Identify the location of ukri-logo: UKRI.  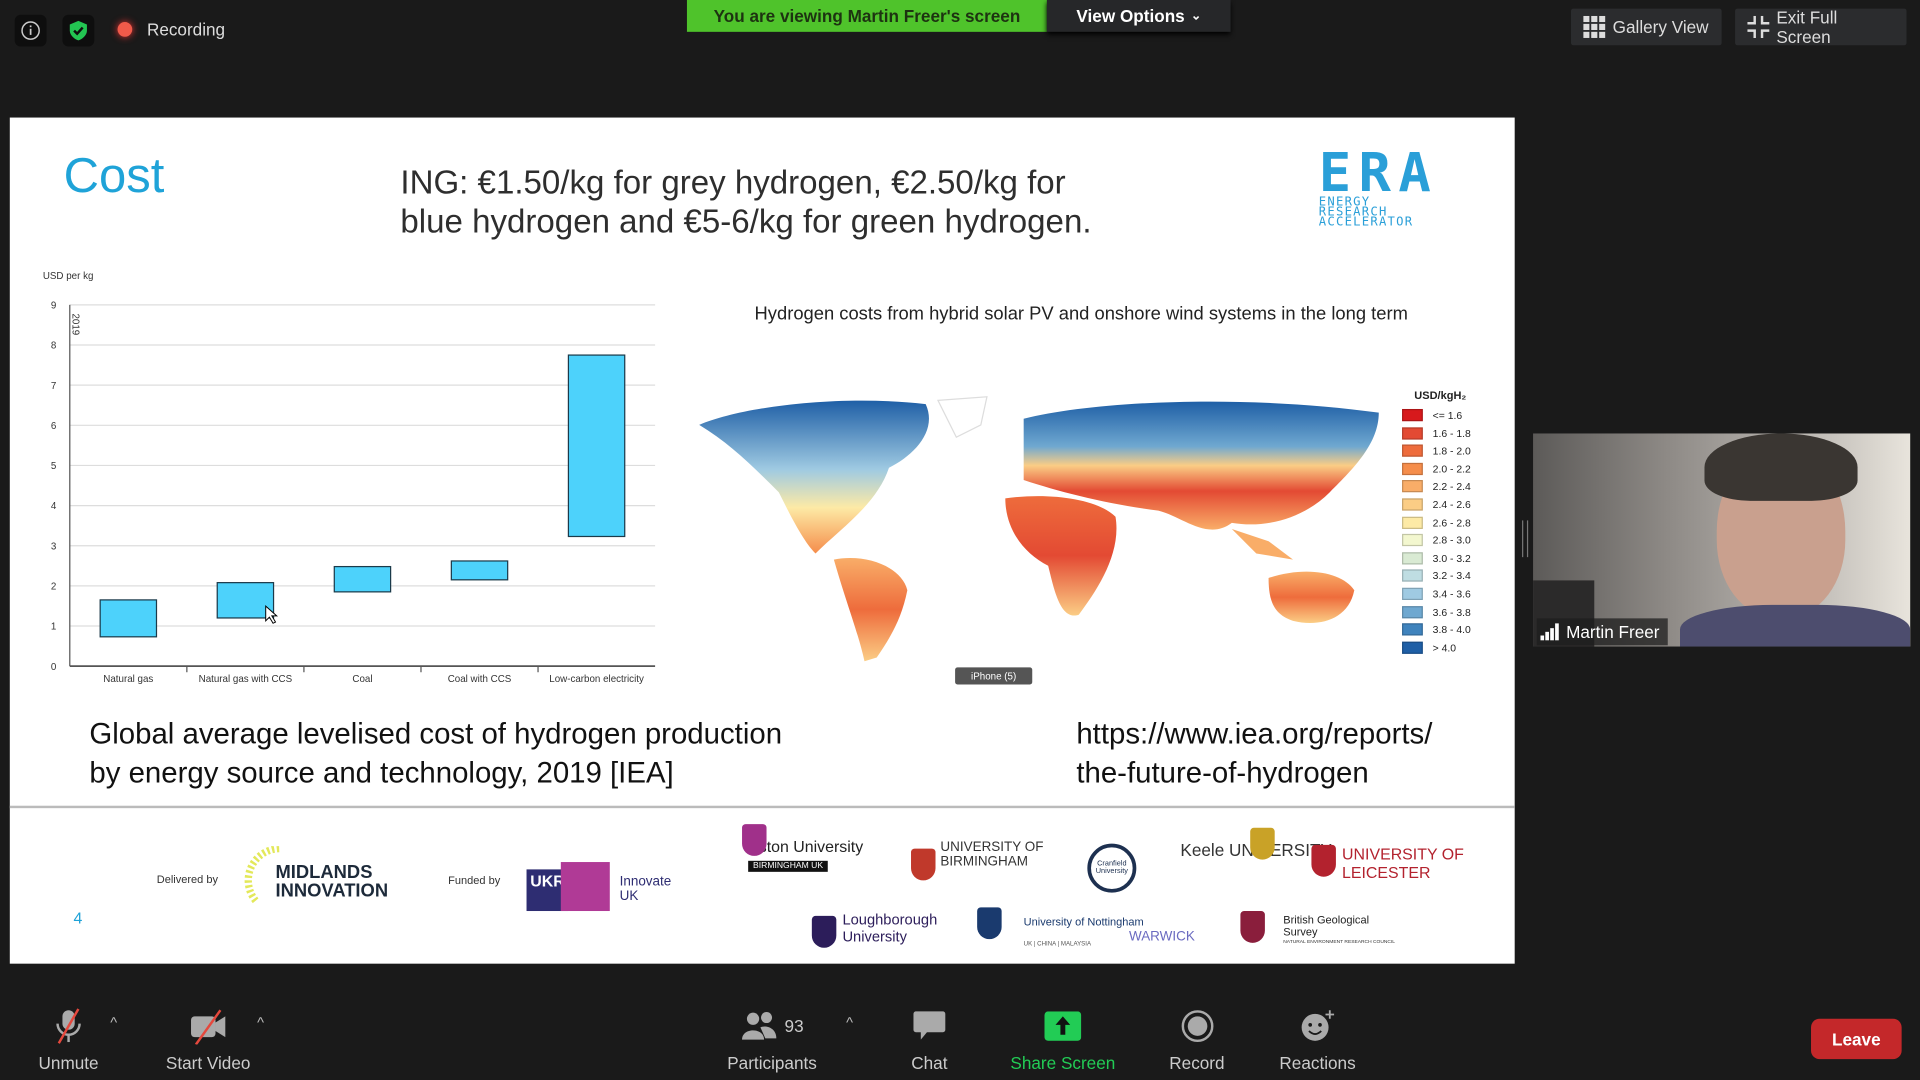
(569, 887).